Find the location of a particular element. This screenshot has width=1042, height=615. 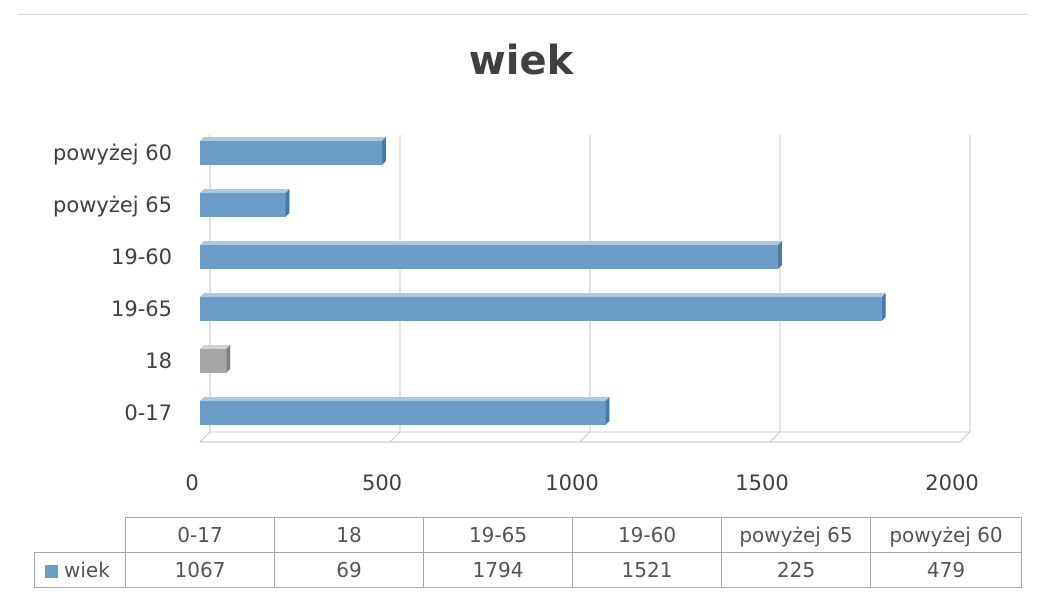

x-tick-label: 0 is located at coordinates (191, 483).